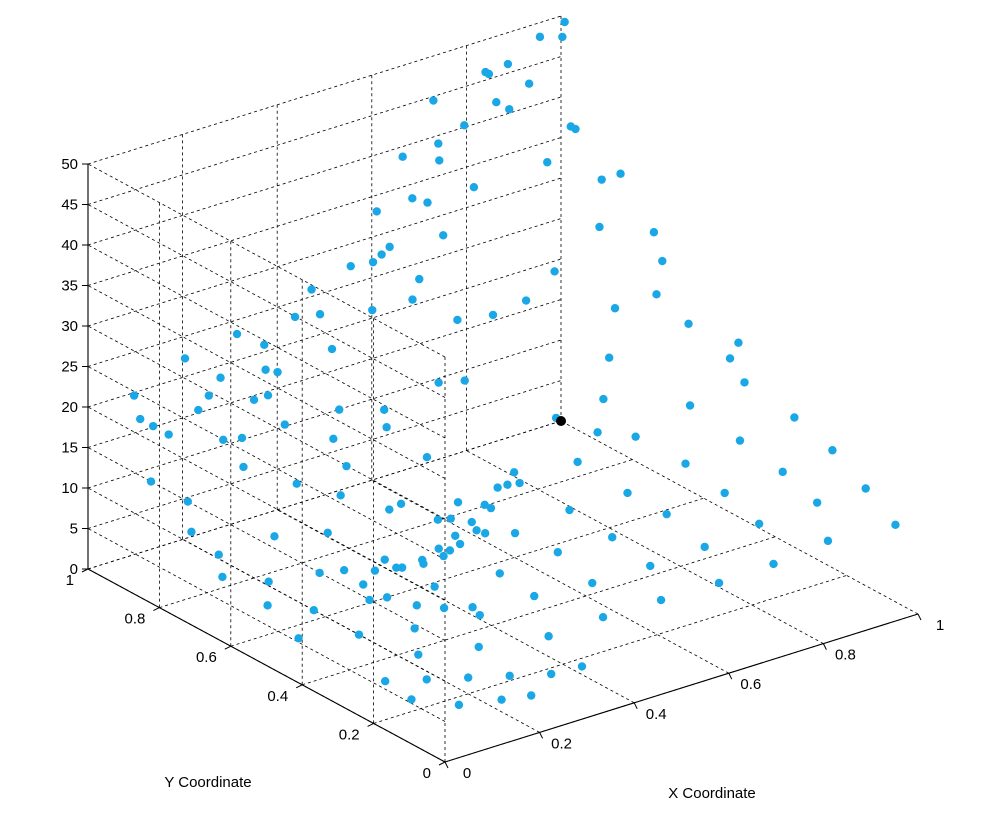 The height and width of the screenshot is (827, 1000). What do you see at coordinates (266, 665) in the screenshot?
I see `y-axis-line` at bounding box center [266, 665].